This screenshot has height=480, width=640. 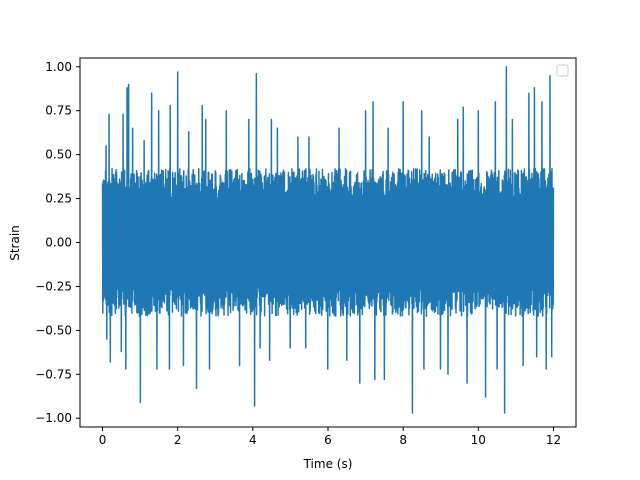 I want to click on y-tick-label: −0.50, so click(x=53, y=330).